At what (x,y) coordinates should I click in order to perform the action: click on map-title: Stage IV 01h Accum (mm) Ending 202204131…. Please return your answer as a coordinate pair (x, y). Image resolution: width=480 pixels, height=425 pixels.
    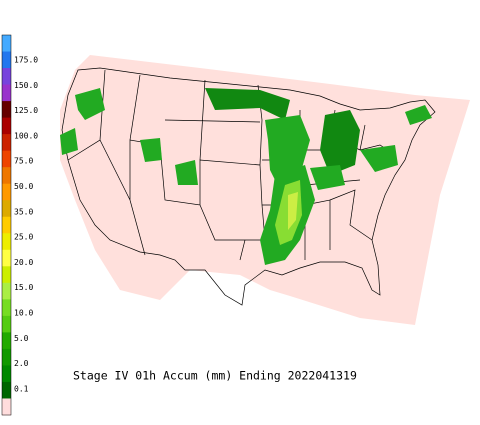
    Looking at the image, I should click on (215, 376).